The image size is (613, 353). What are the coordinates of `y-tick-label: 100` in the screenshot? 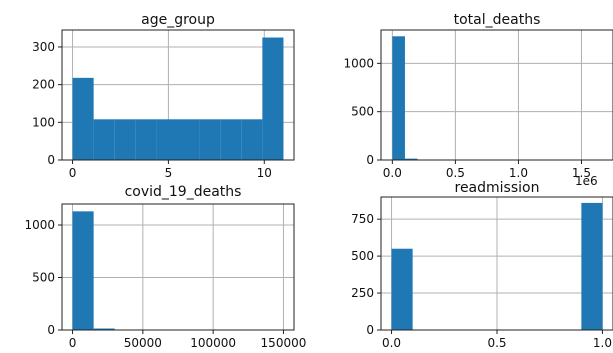 It's located at (43, 122).